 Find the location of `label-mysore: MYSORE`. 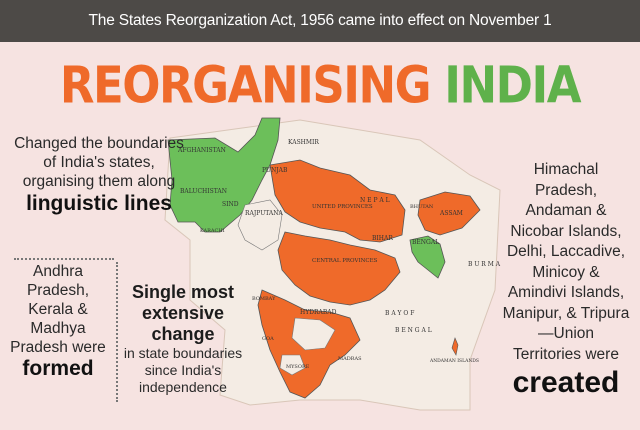

label-mysore: MYSORE is located at coordinates (298, 367).